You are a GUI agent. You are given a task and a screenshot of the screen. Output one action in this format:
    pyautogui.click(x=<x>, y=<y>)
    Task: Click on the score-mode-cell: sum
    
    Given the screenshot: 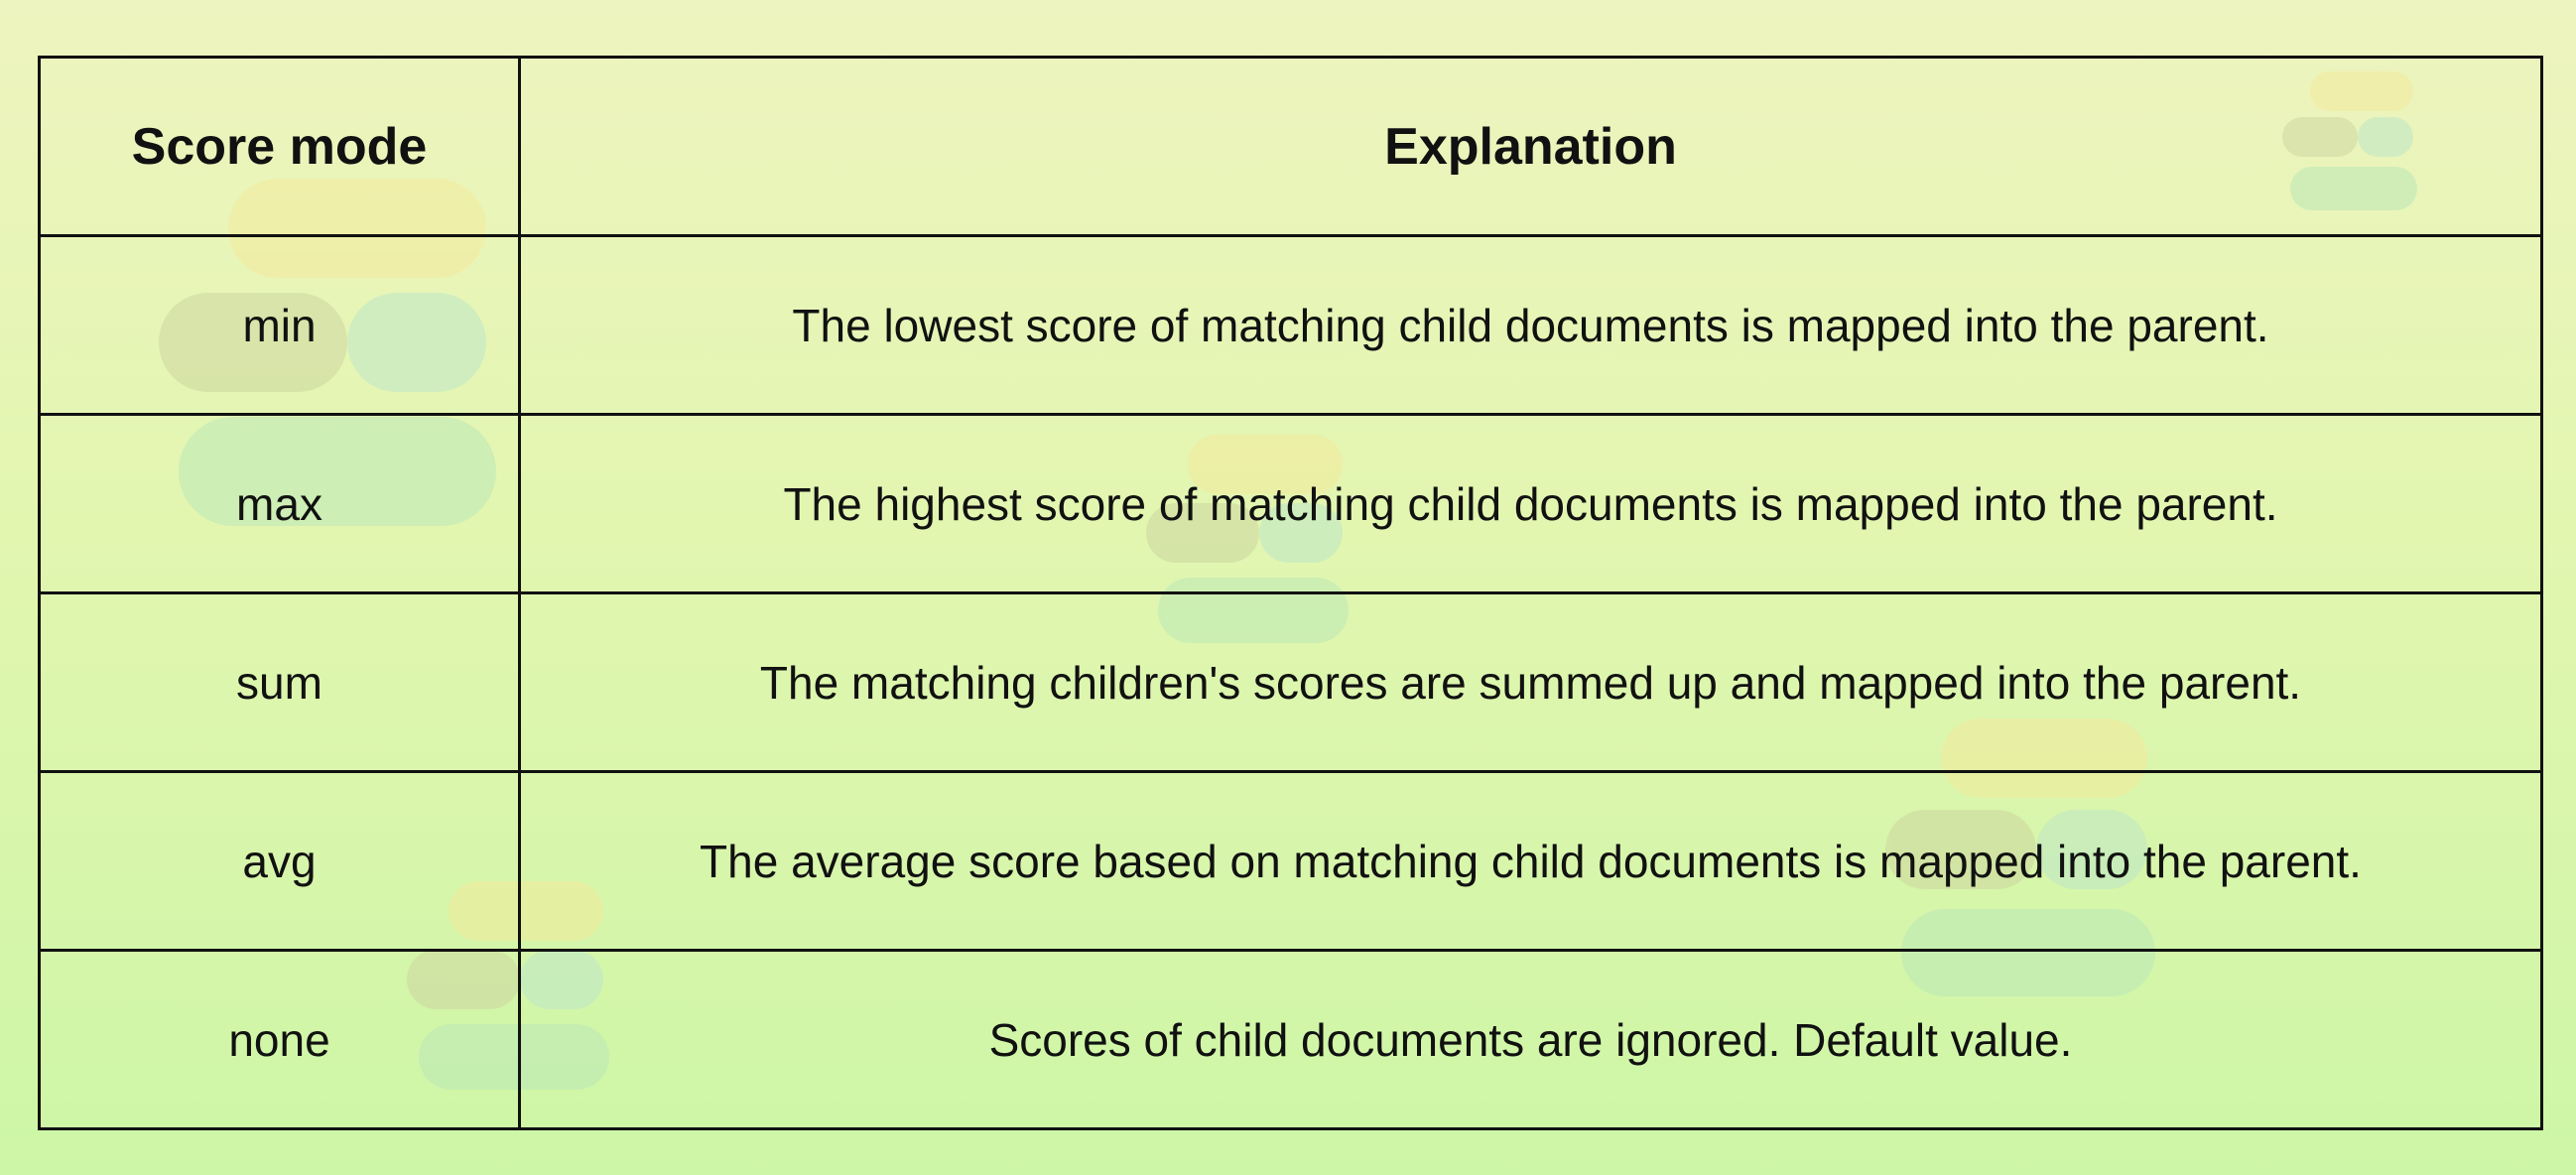 What is the action you would take?
    pyautogui.click(x=280, y=682)
    